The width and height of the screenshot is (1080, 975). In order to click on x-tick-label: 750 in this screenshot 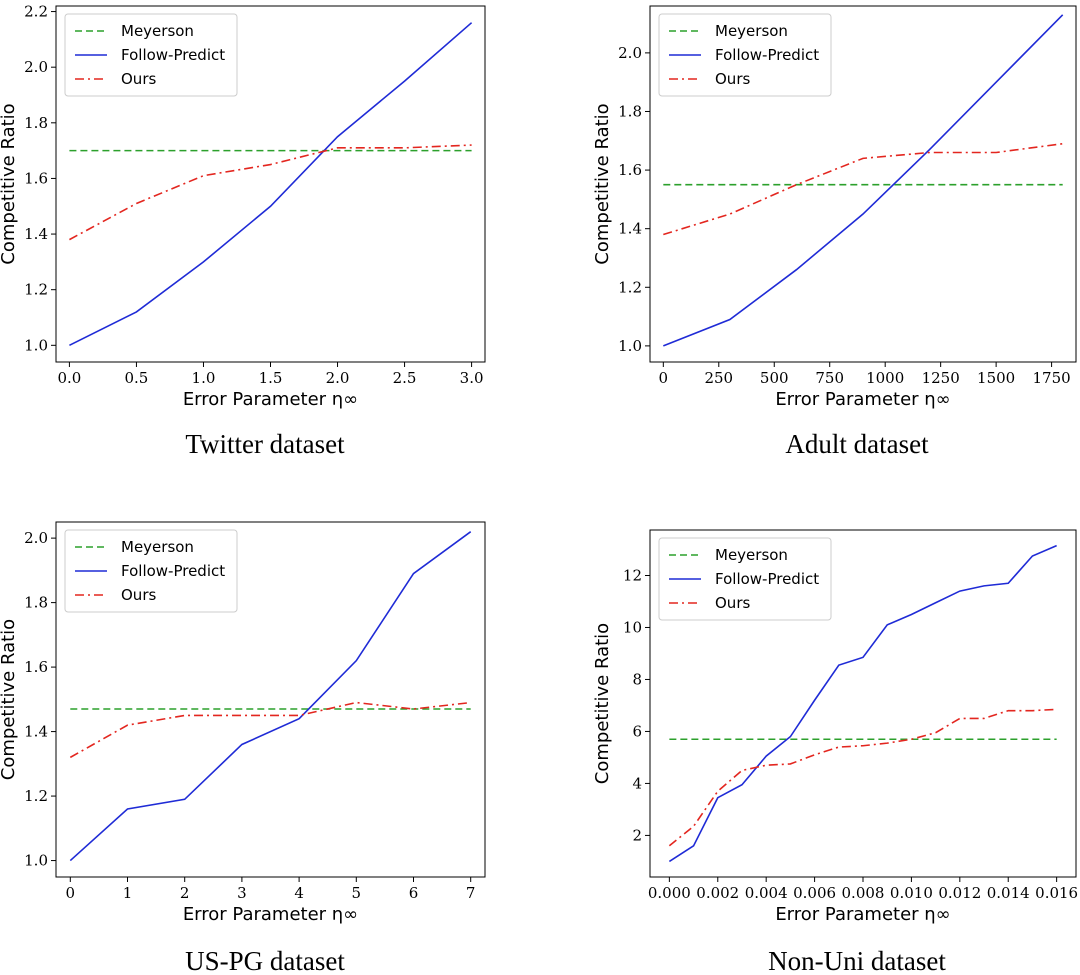, I will do `click(829, 378)`.